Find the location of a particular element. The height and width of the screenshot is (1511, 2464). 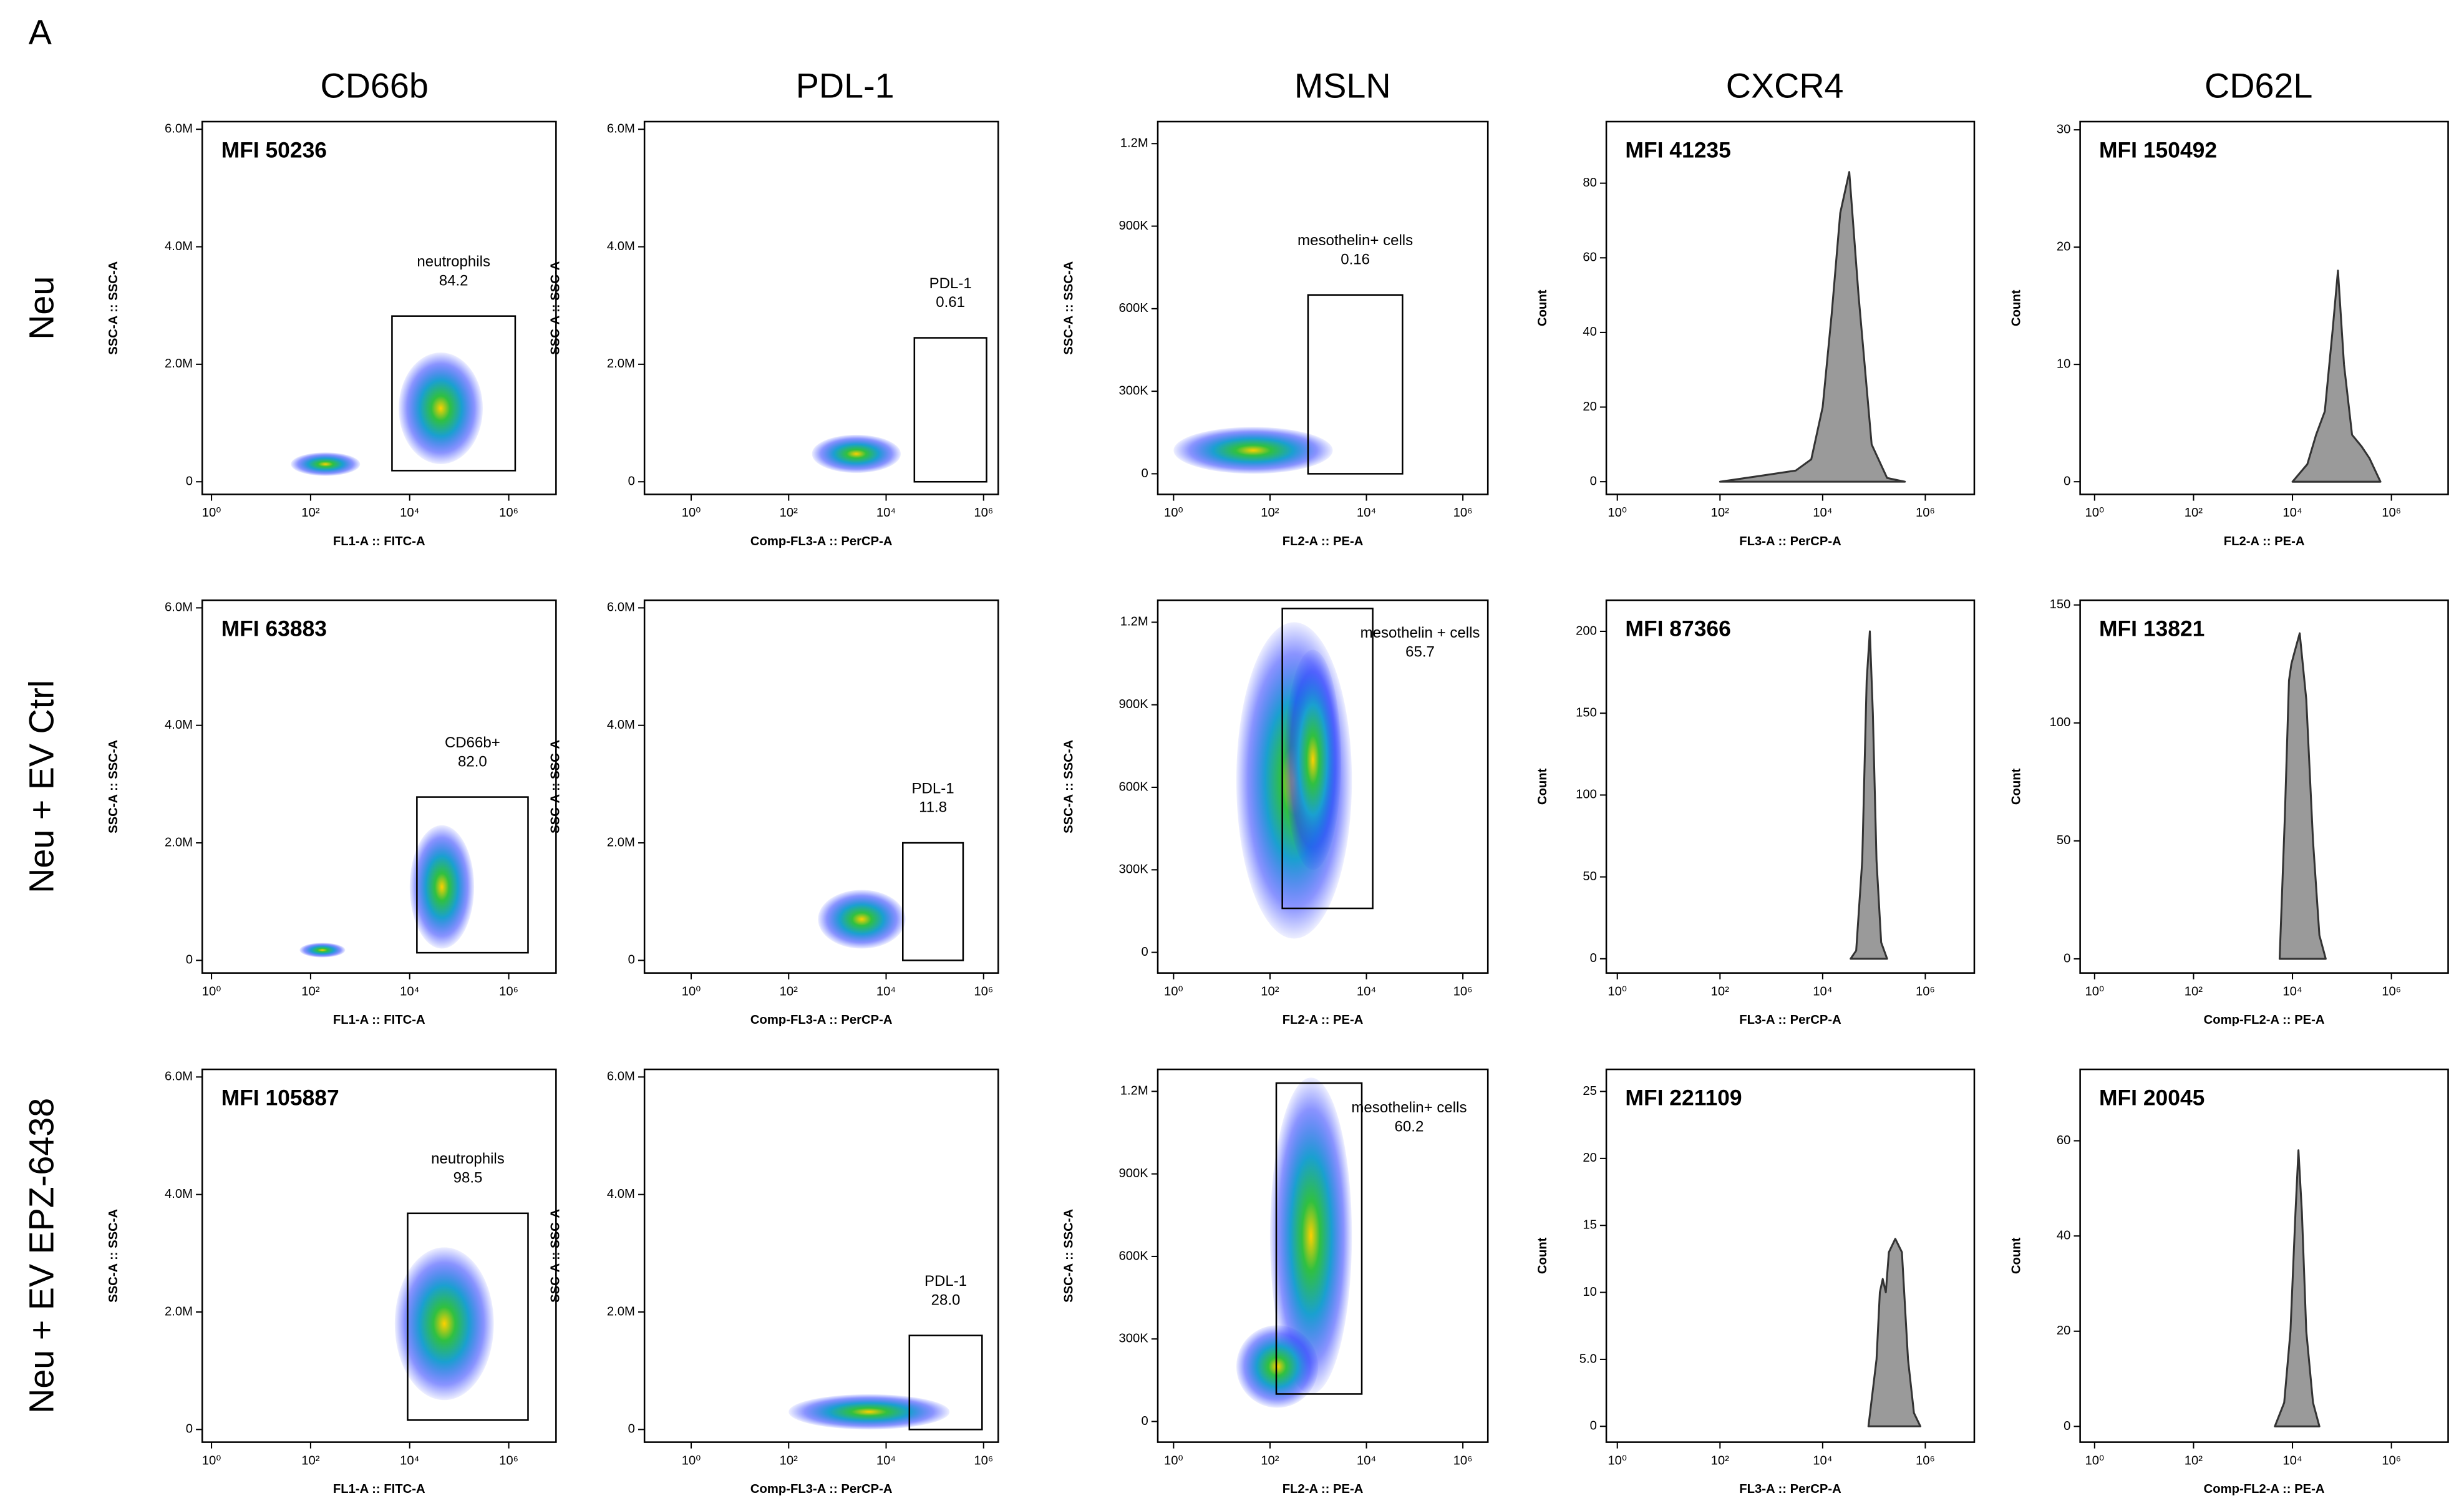

gate-percent: 60.2 is located at coordinates (1409, 1126).